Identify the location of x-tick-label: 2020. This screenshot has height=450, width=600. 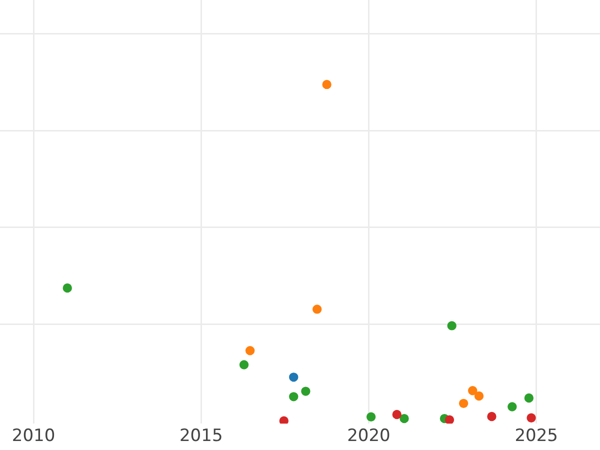
(368, 436).